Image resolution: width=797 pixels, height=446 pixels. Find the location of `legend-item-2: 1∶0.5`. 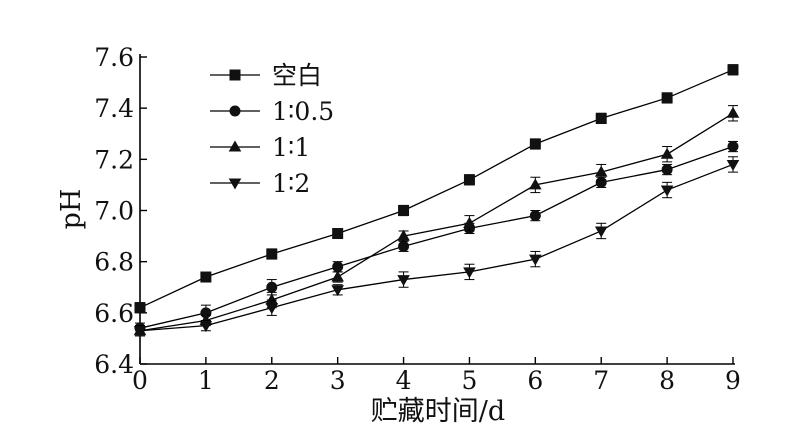

legend-item-2: 1∶0.5 is located at coordinates (272, 111).